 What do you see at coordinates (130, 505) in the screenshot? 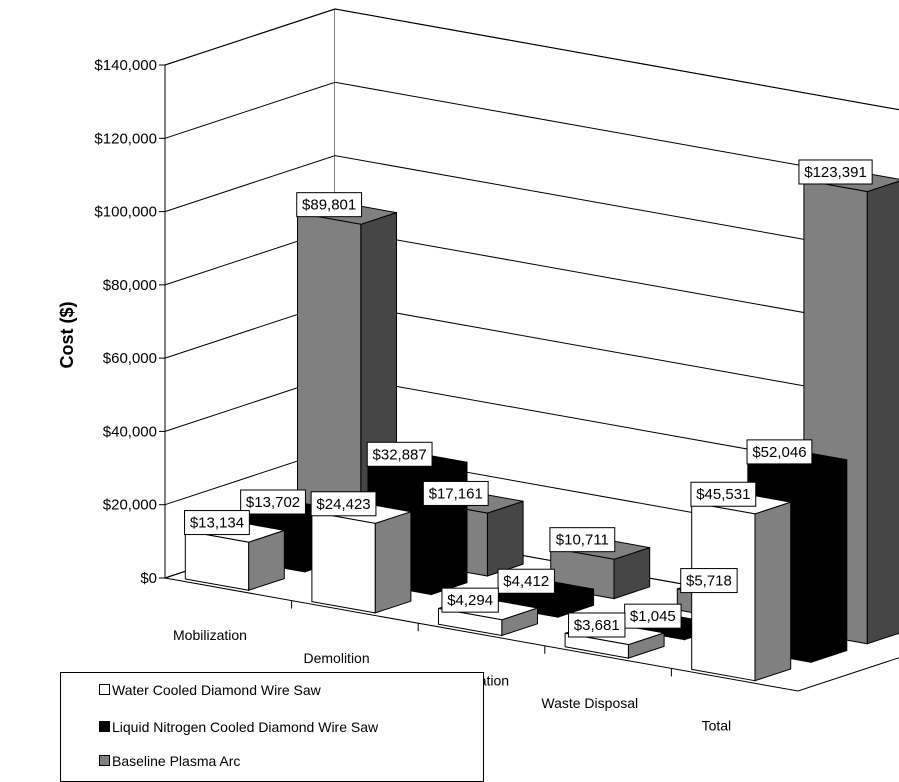
I see `y-tick-label: $20,000` at bounding box center [130, 505].